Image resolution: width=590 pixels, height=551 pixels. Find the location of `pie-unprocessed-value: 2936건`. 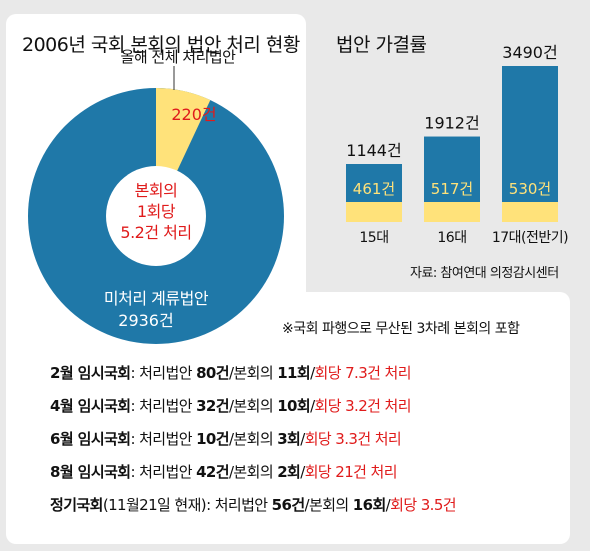

pie-unprocessed-value: 2936건 is located at coordinates (145, 320).